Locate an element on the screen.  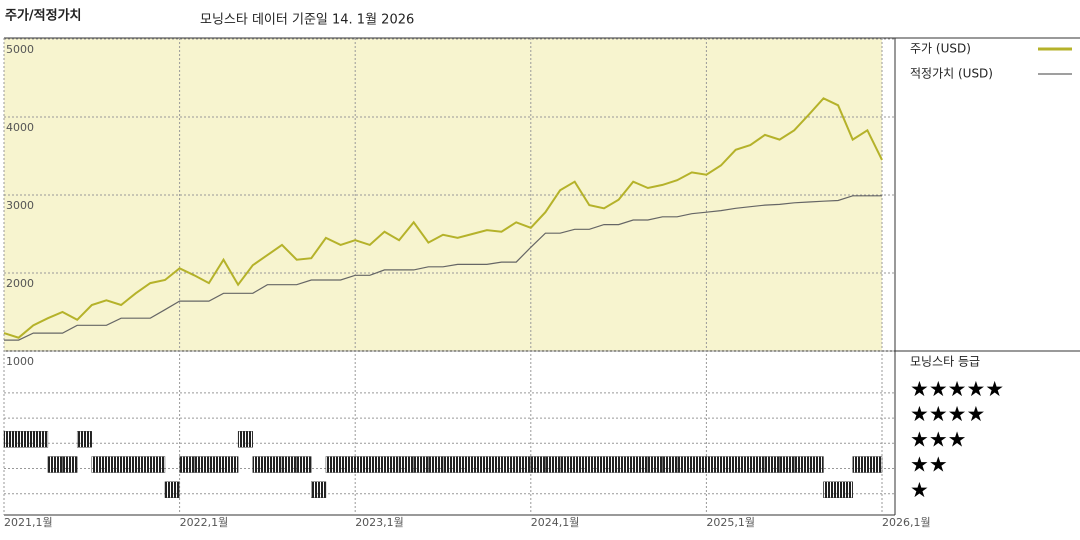
y-tick-label: ★★★ is located at coordinates (938, 439).